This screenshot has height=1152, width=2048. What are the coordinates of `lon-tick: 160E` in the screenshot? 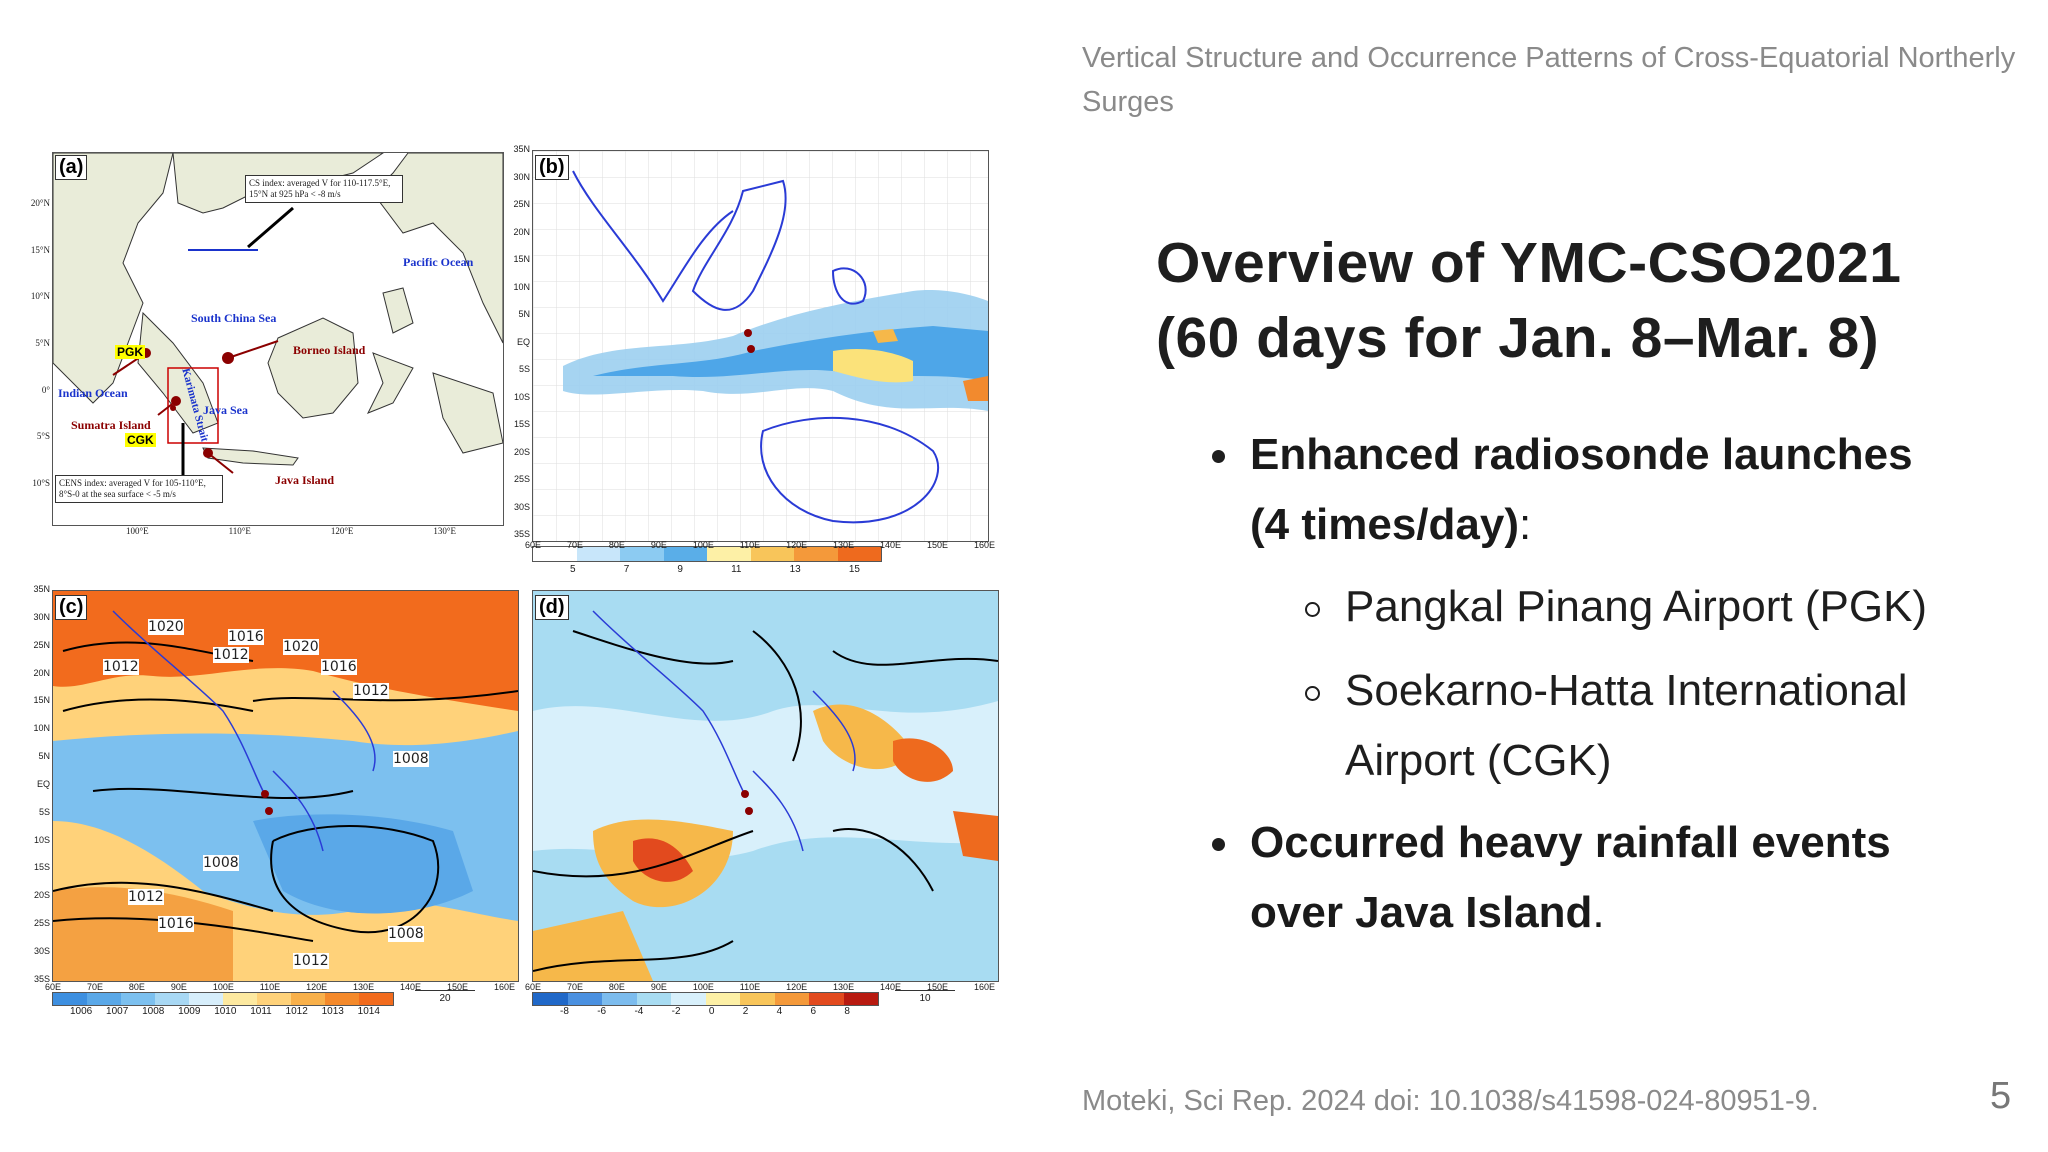 It's located at (984, 545).